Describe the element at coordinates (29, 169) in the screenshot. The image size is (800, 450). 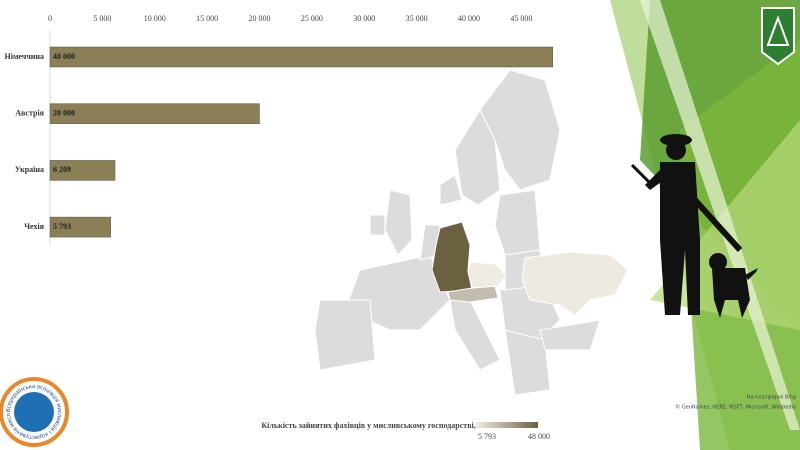
I see `y-tick-label: Україна` at that location.